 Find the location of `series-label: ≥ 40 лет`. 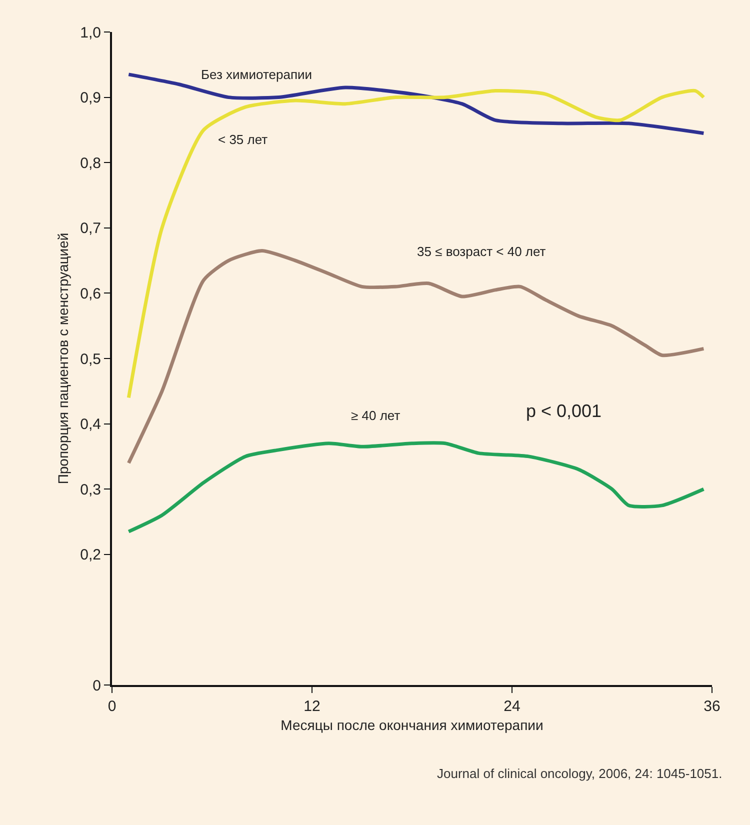

series-label: ≥ 40 лет is located at coordinates (375, 415).